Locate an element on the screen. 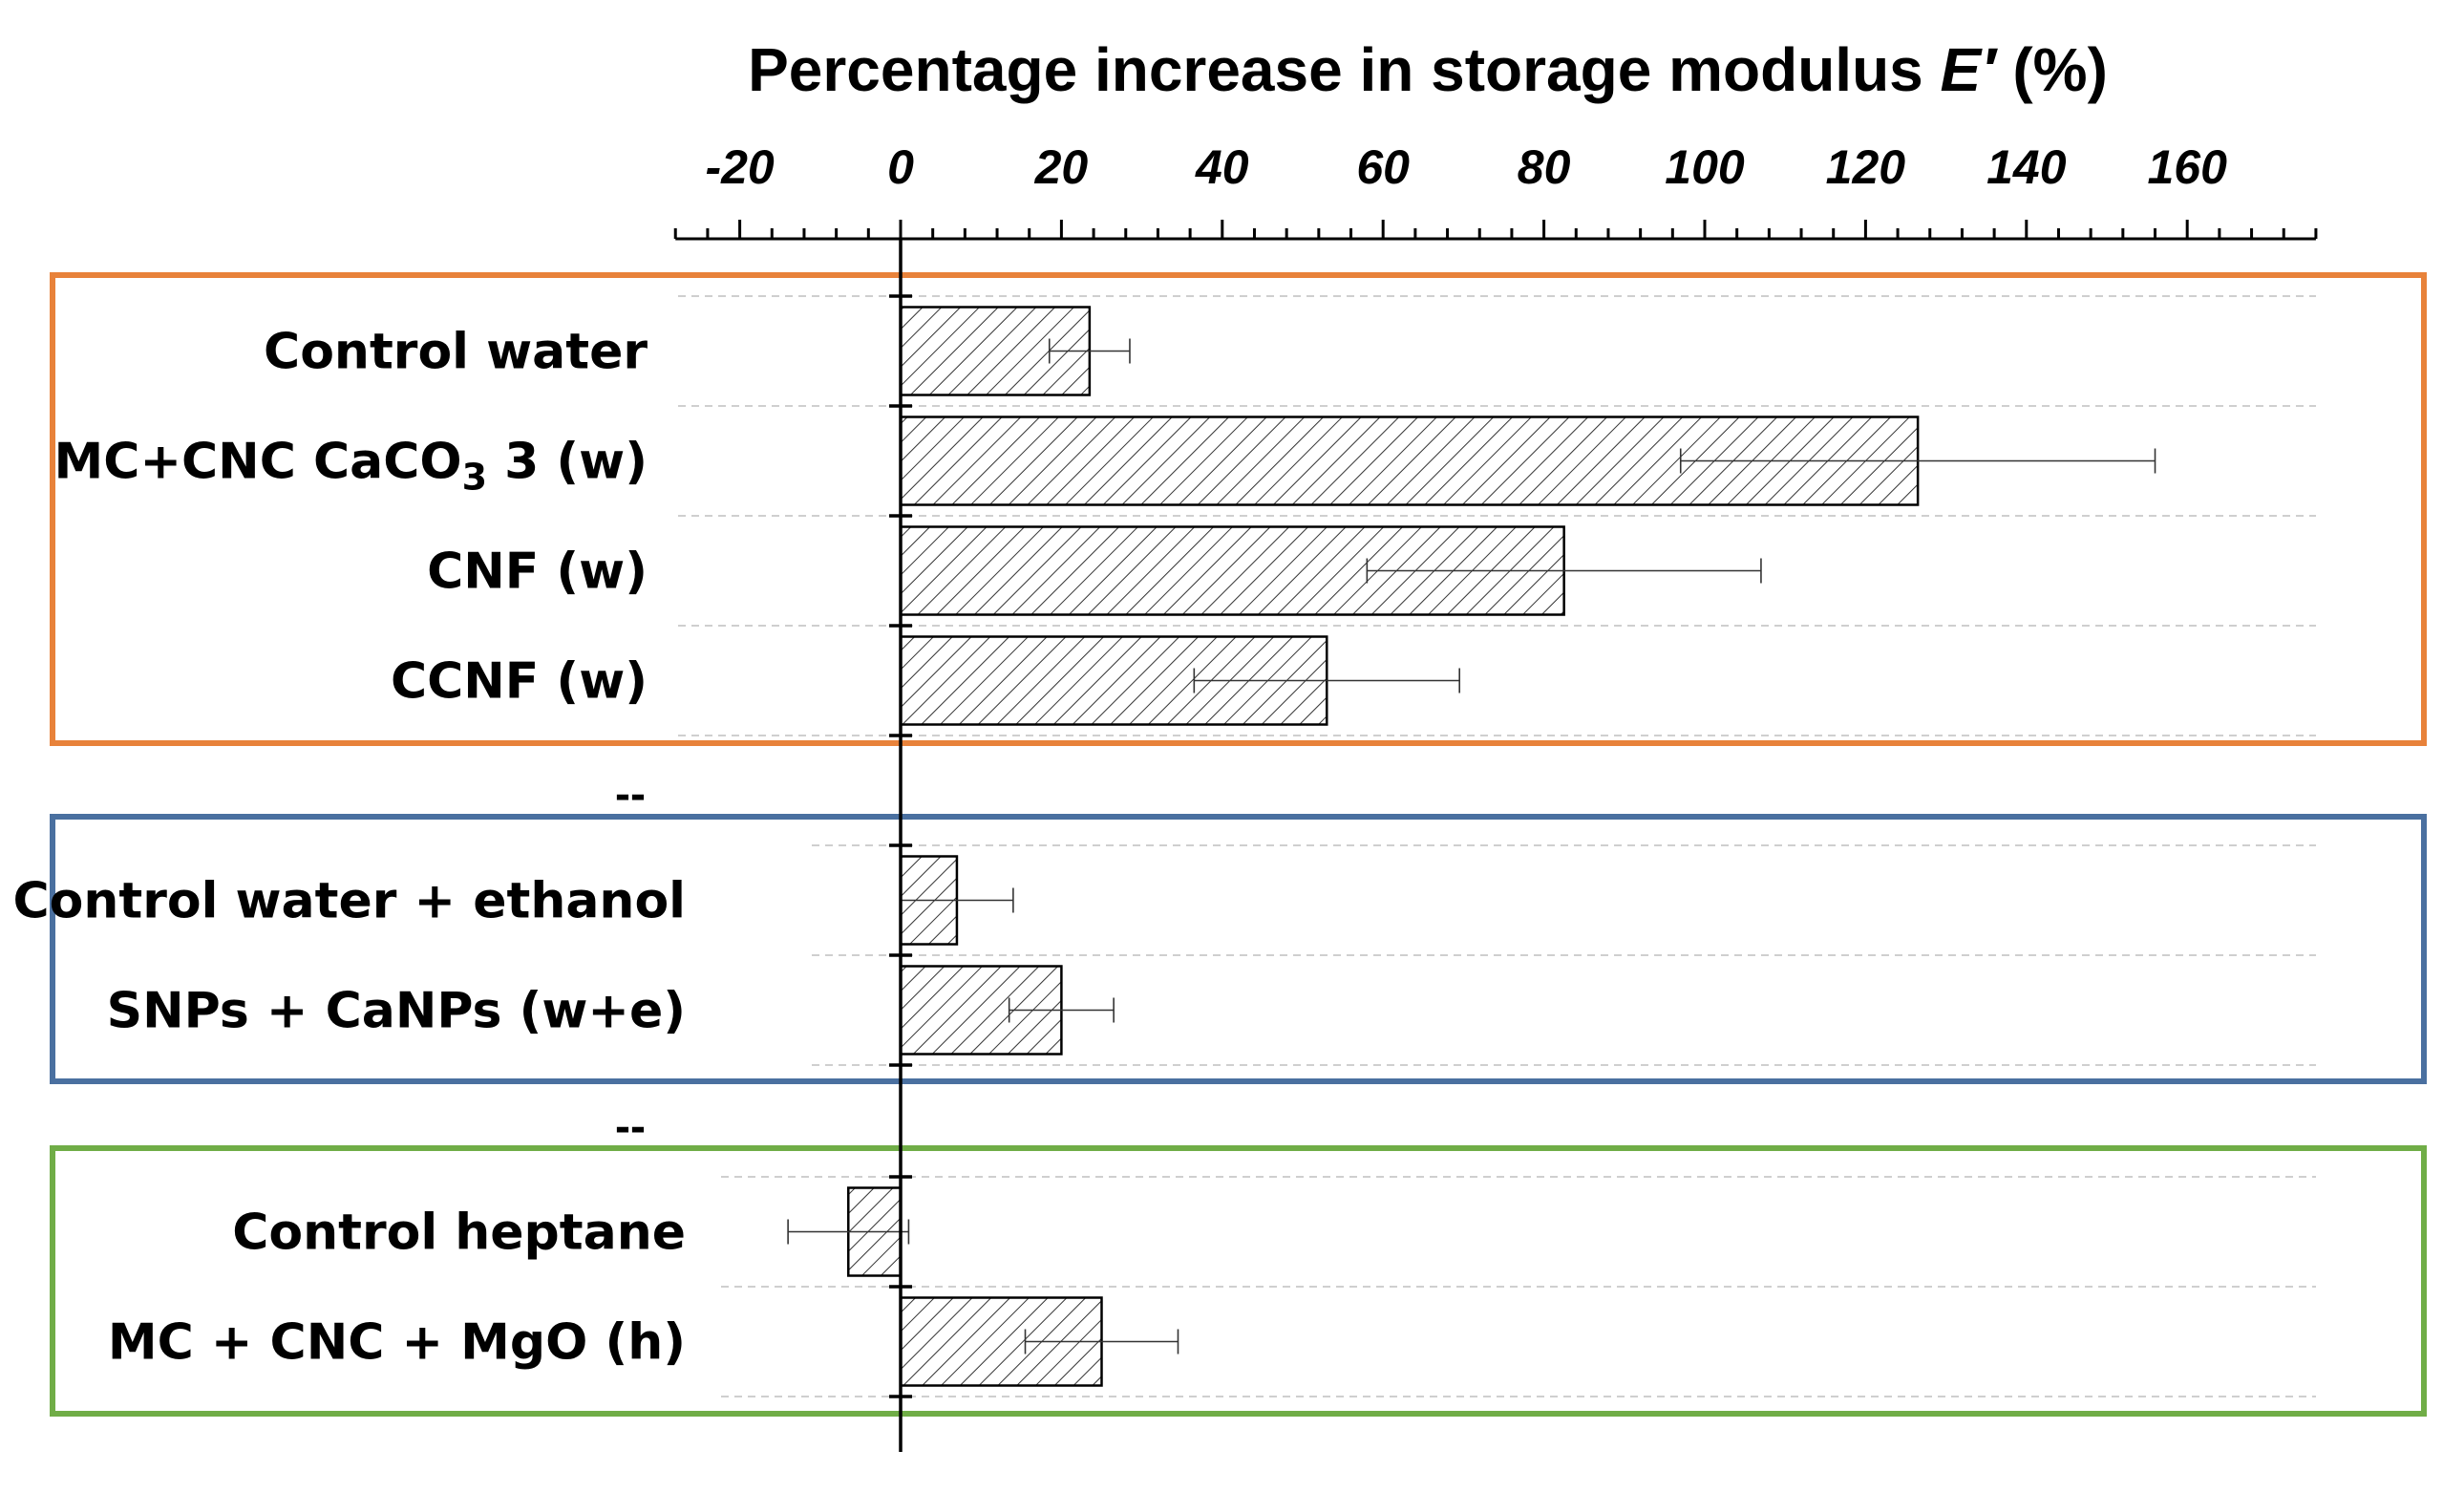 The width and height of the screenshot is (2464, 1493). category-label: Control water + ethanol is located at coordinates (349, 901).